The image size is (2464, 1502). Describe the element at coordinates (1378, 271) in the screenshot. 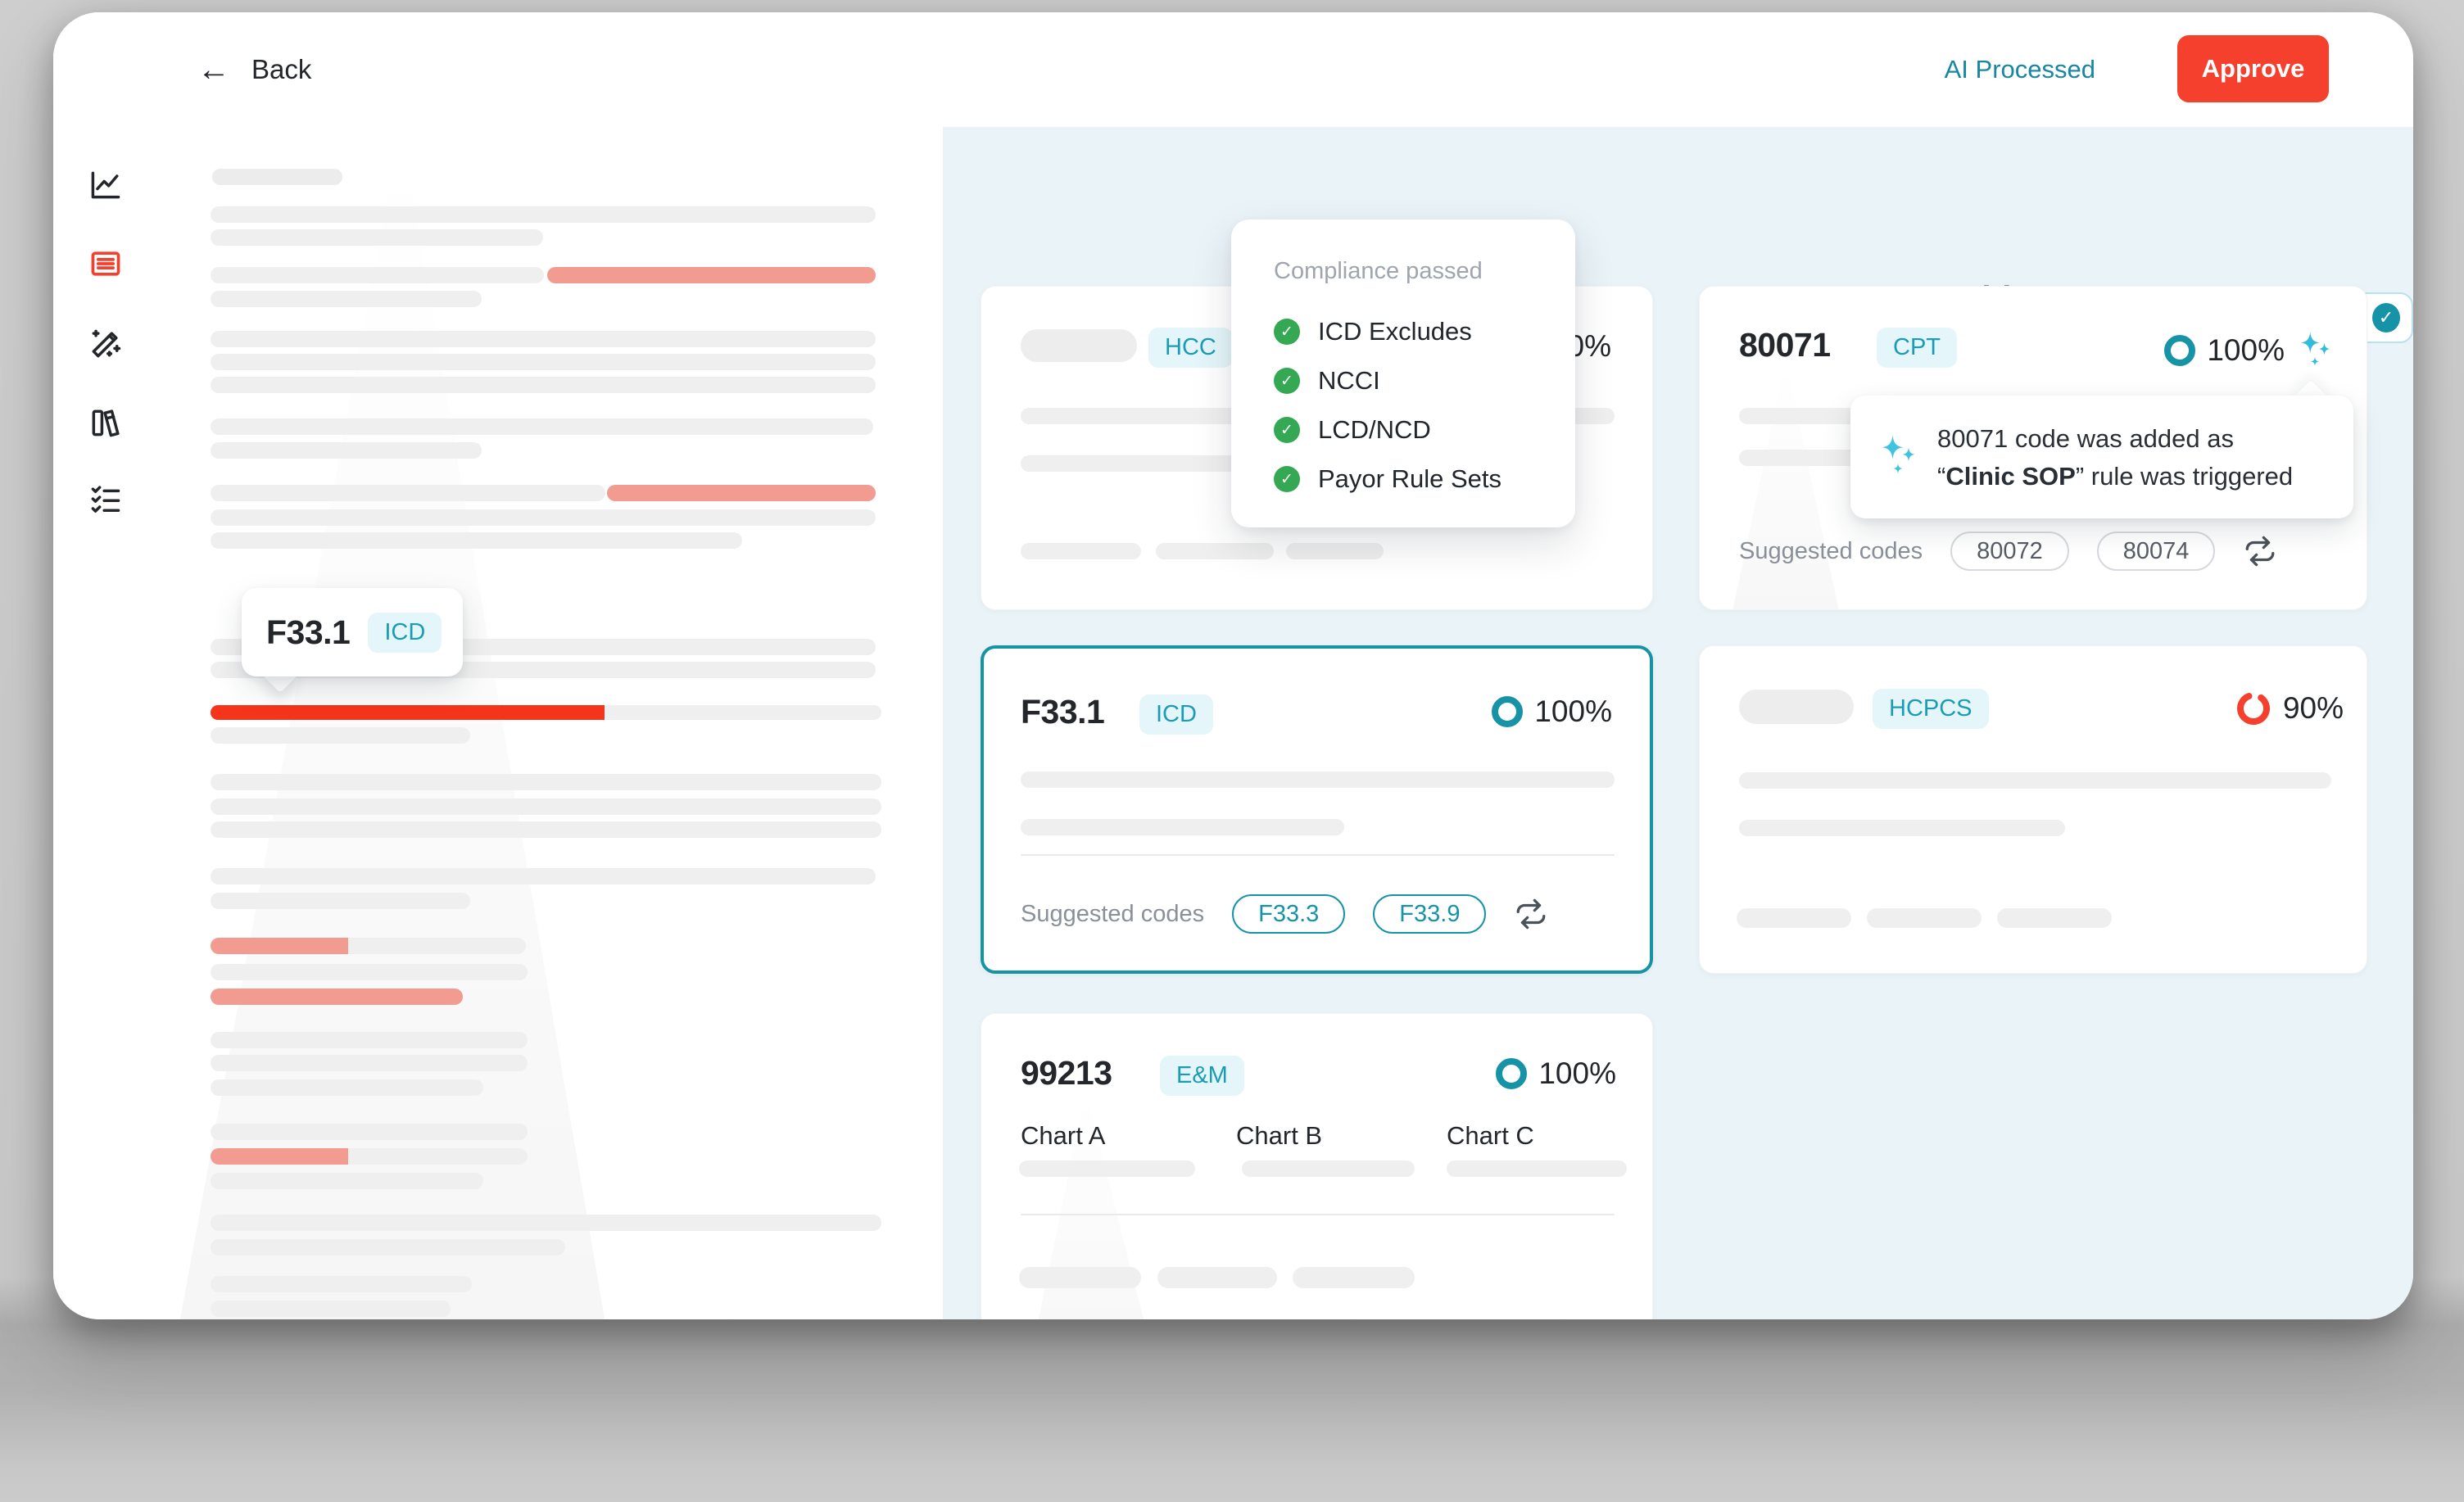

I see `compliance-dropdown-header: Compliance passed` at that location.